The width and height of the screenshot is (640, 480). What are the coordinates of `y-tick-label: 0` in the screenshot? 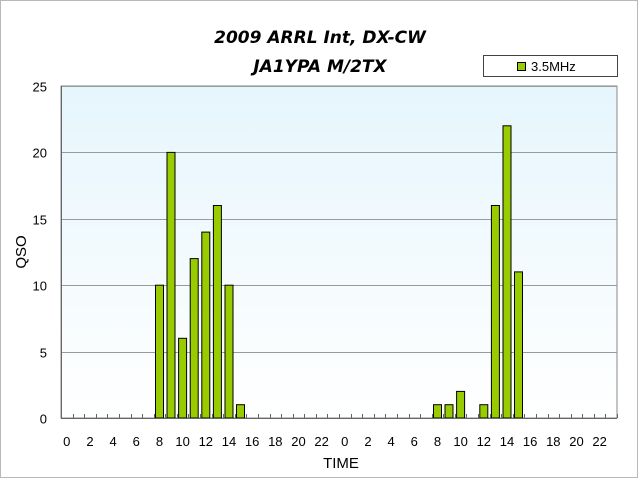 It's located at (43, 419).